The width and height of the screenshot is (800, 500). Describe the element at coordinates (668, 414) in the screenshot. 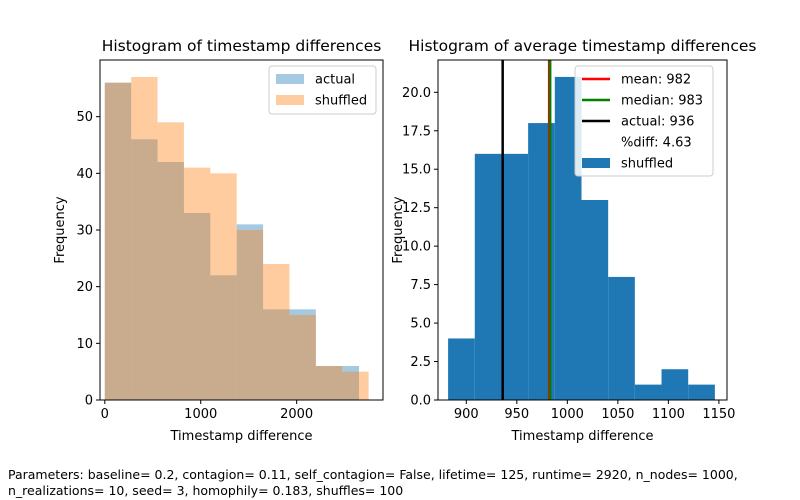

I see `x-tick-label: 1100` at that location.